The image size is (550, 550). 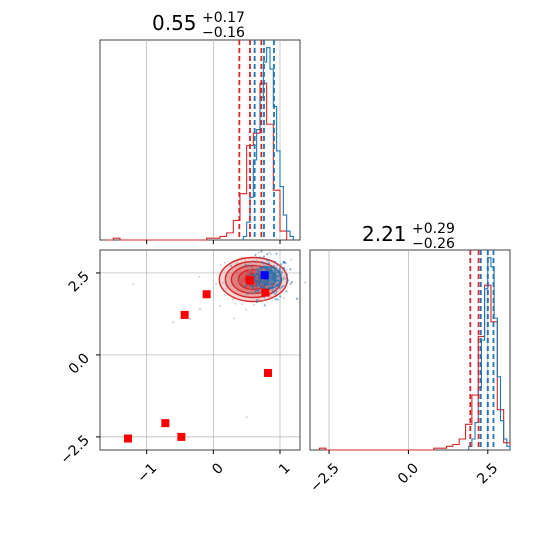 What do you see at coordinates (74, 449) in the screenshot?
I see `p2-tick-label-y-0: −2.5` at bounding box center [74, 449].